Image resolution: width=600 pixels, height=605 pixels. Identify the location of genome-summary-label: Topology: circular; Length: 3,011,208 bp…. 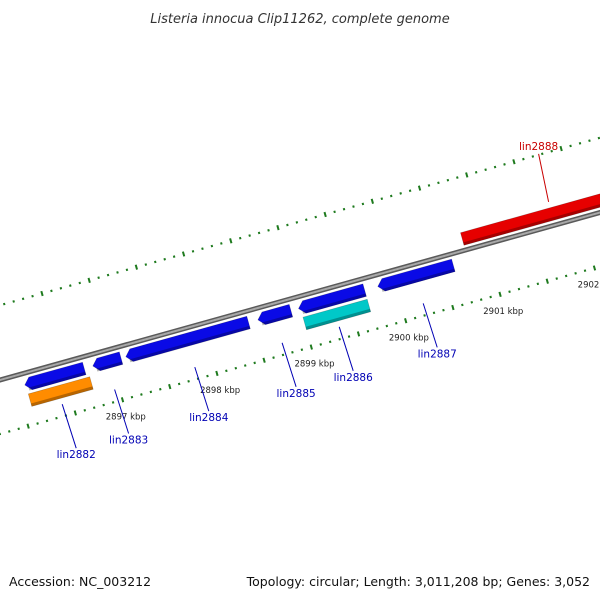
(418, 581).